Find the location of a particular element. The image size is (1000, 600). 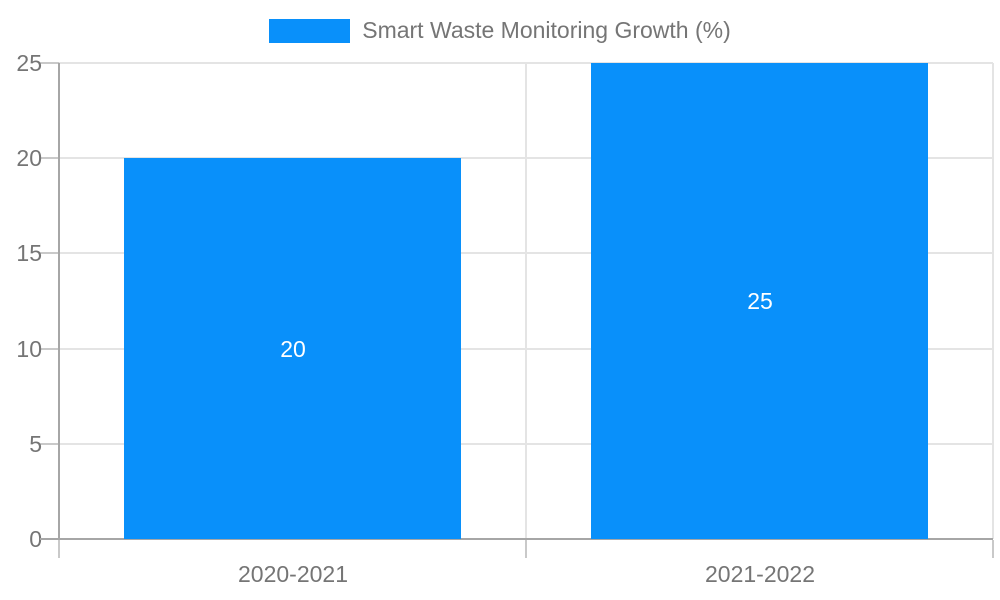

x-axis-baseline is located at coordinates (516, 539).